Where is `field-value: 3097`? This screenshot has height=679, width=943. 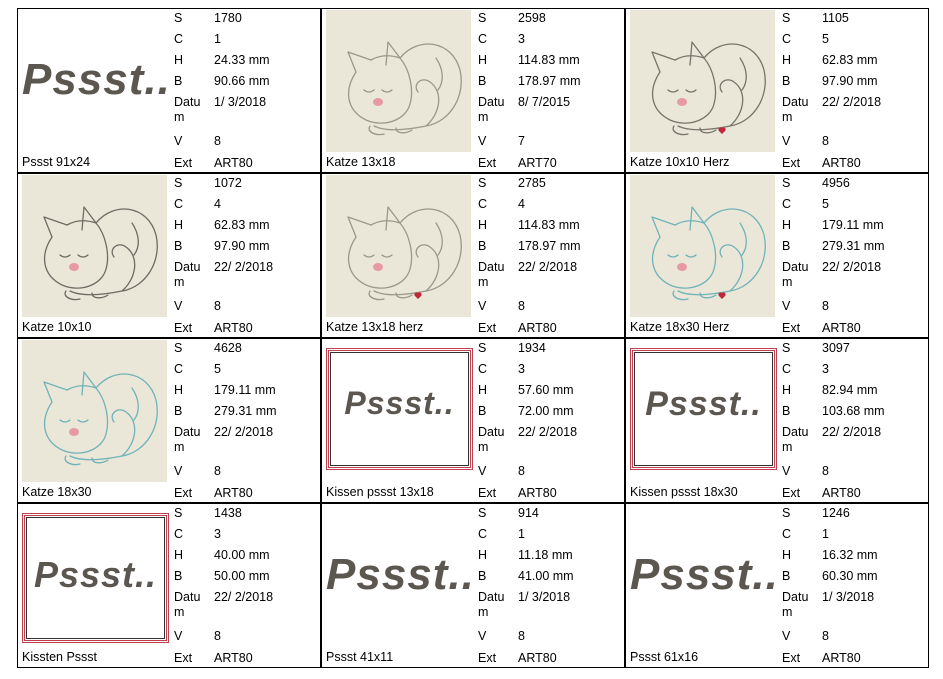
field-value: 3097 is located at coordinates (836, 348).